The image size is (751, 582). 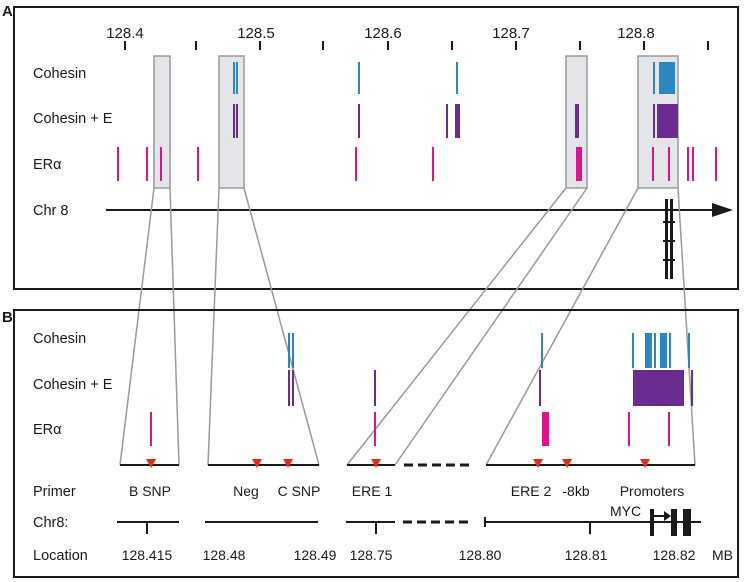 I want to click on axis-label: 128.4, so click(x=125, y=33).